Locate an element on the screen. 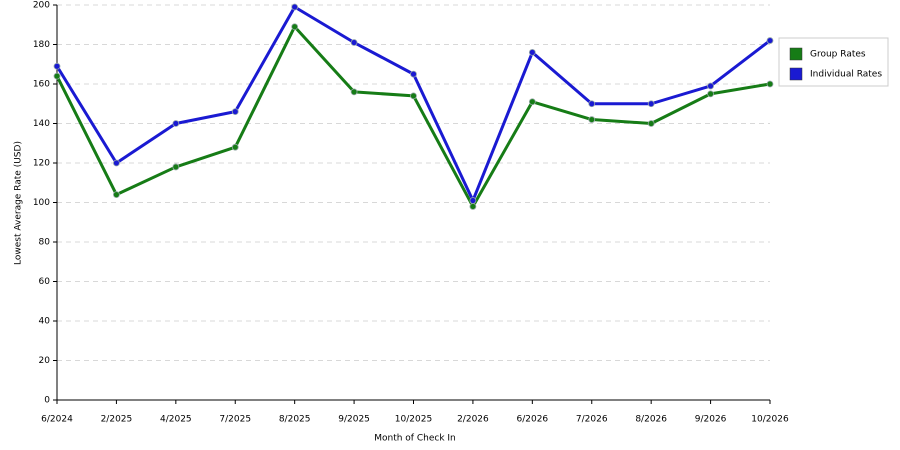 The image size is (900, 450). legend-label: Individual Rates is located at coordinates (846, 75).